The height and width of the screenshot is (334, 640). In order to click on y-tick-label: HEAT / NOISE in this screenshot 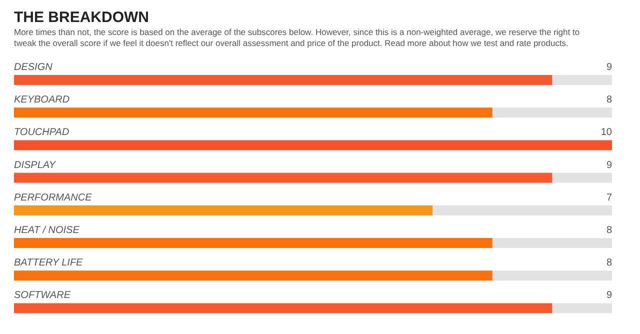, I will do `click(47, 230)`.